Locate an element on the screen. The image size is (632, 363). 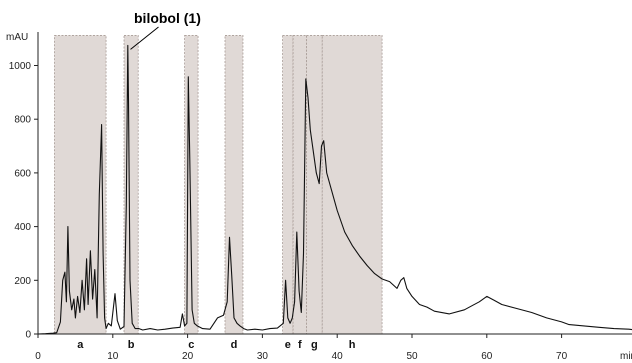
y-tick-label-200: 200 is located at coordinates (22, 281).